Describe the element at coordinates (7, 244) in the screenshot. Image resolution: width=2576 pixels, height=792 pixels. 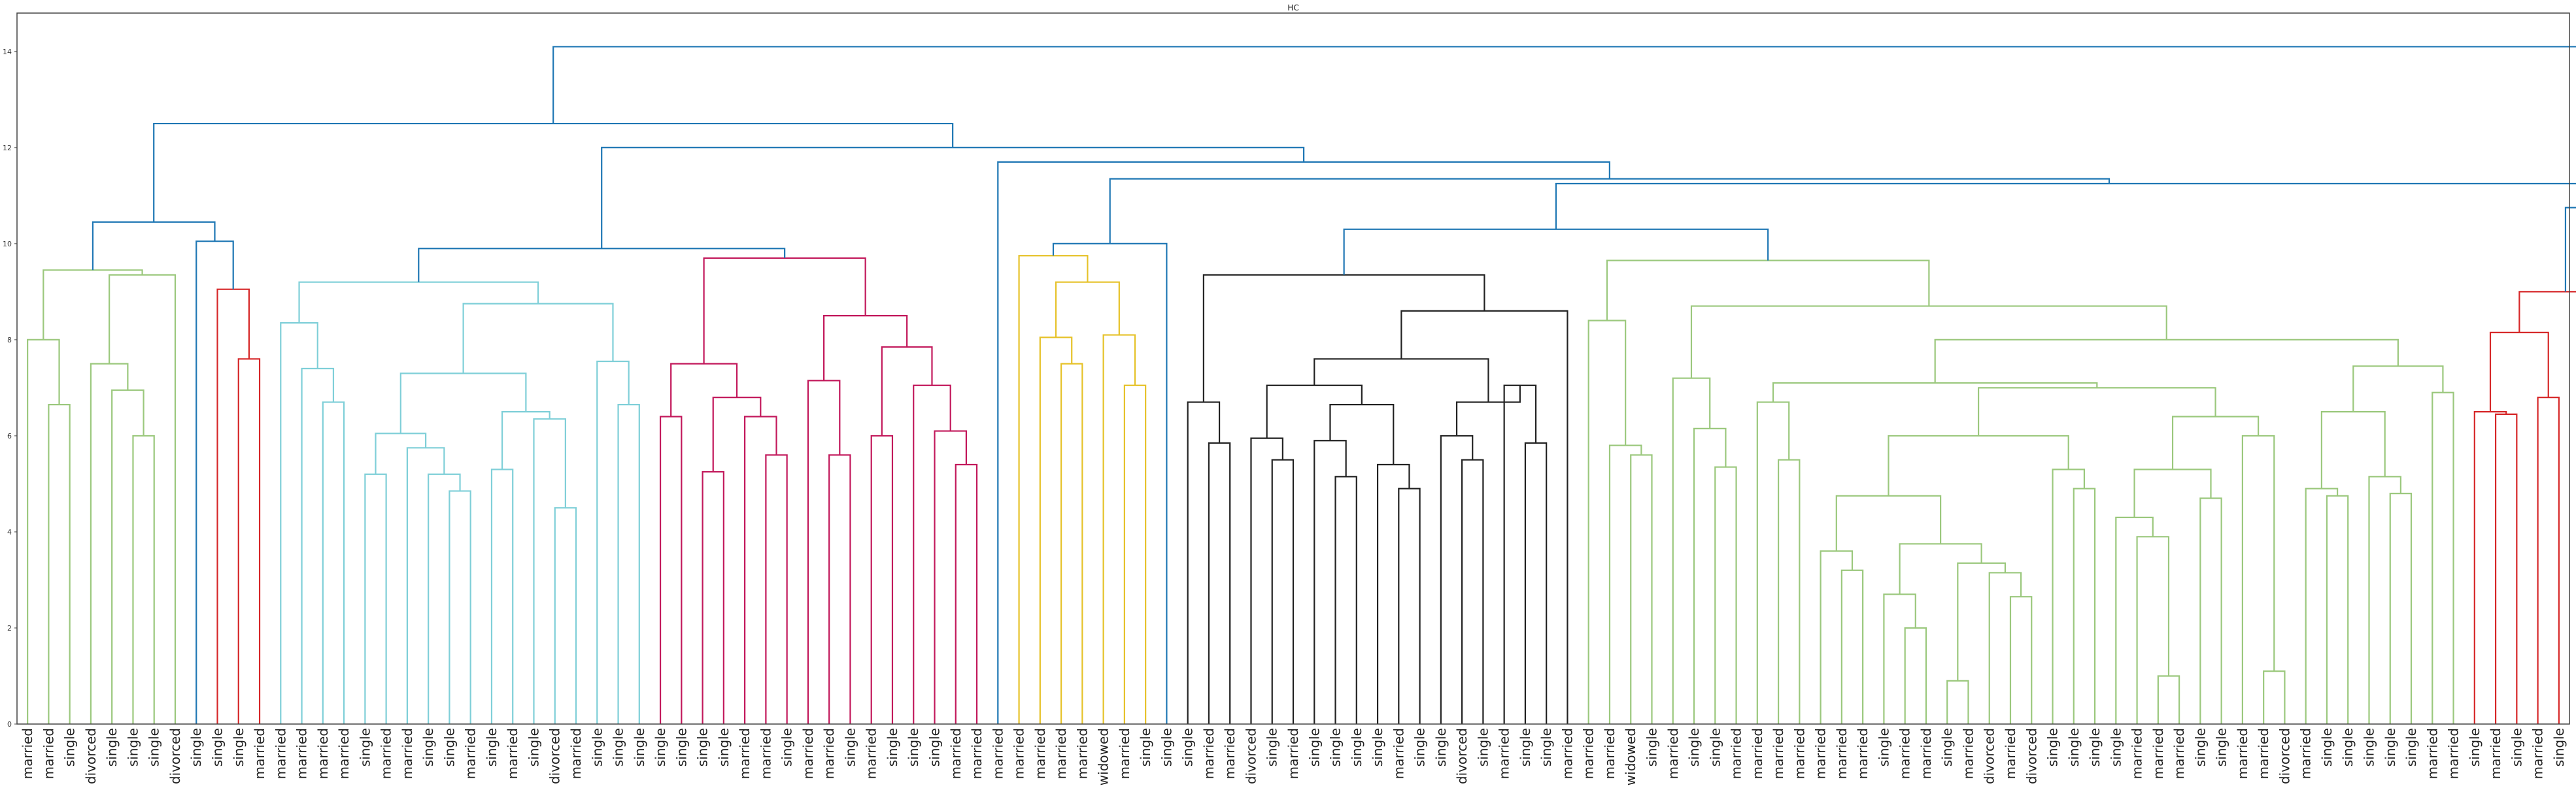
I see `y-tick-label: 10` at that location.